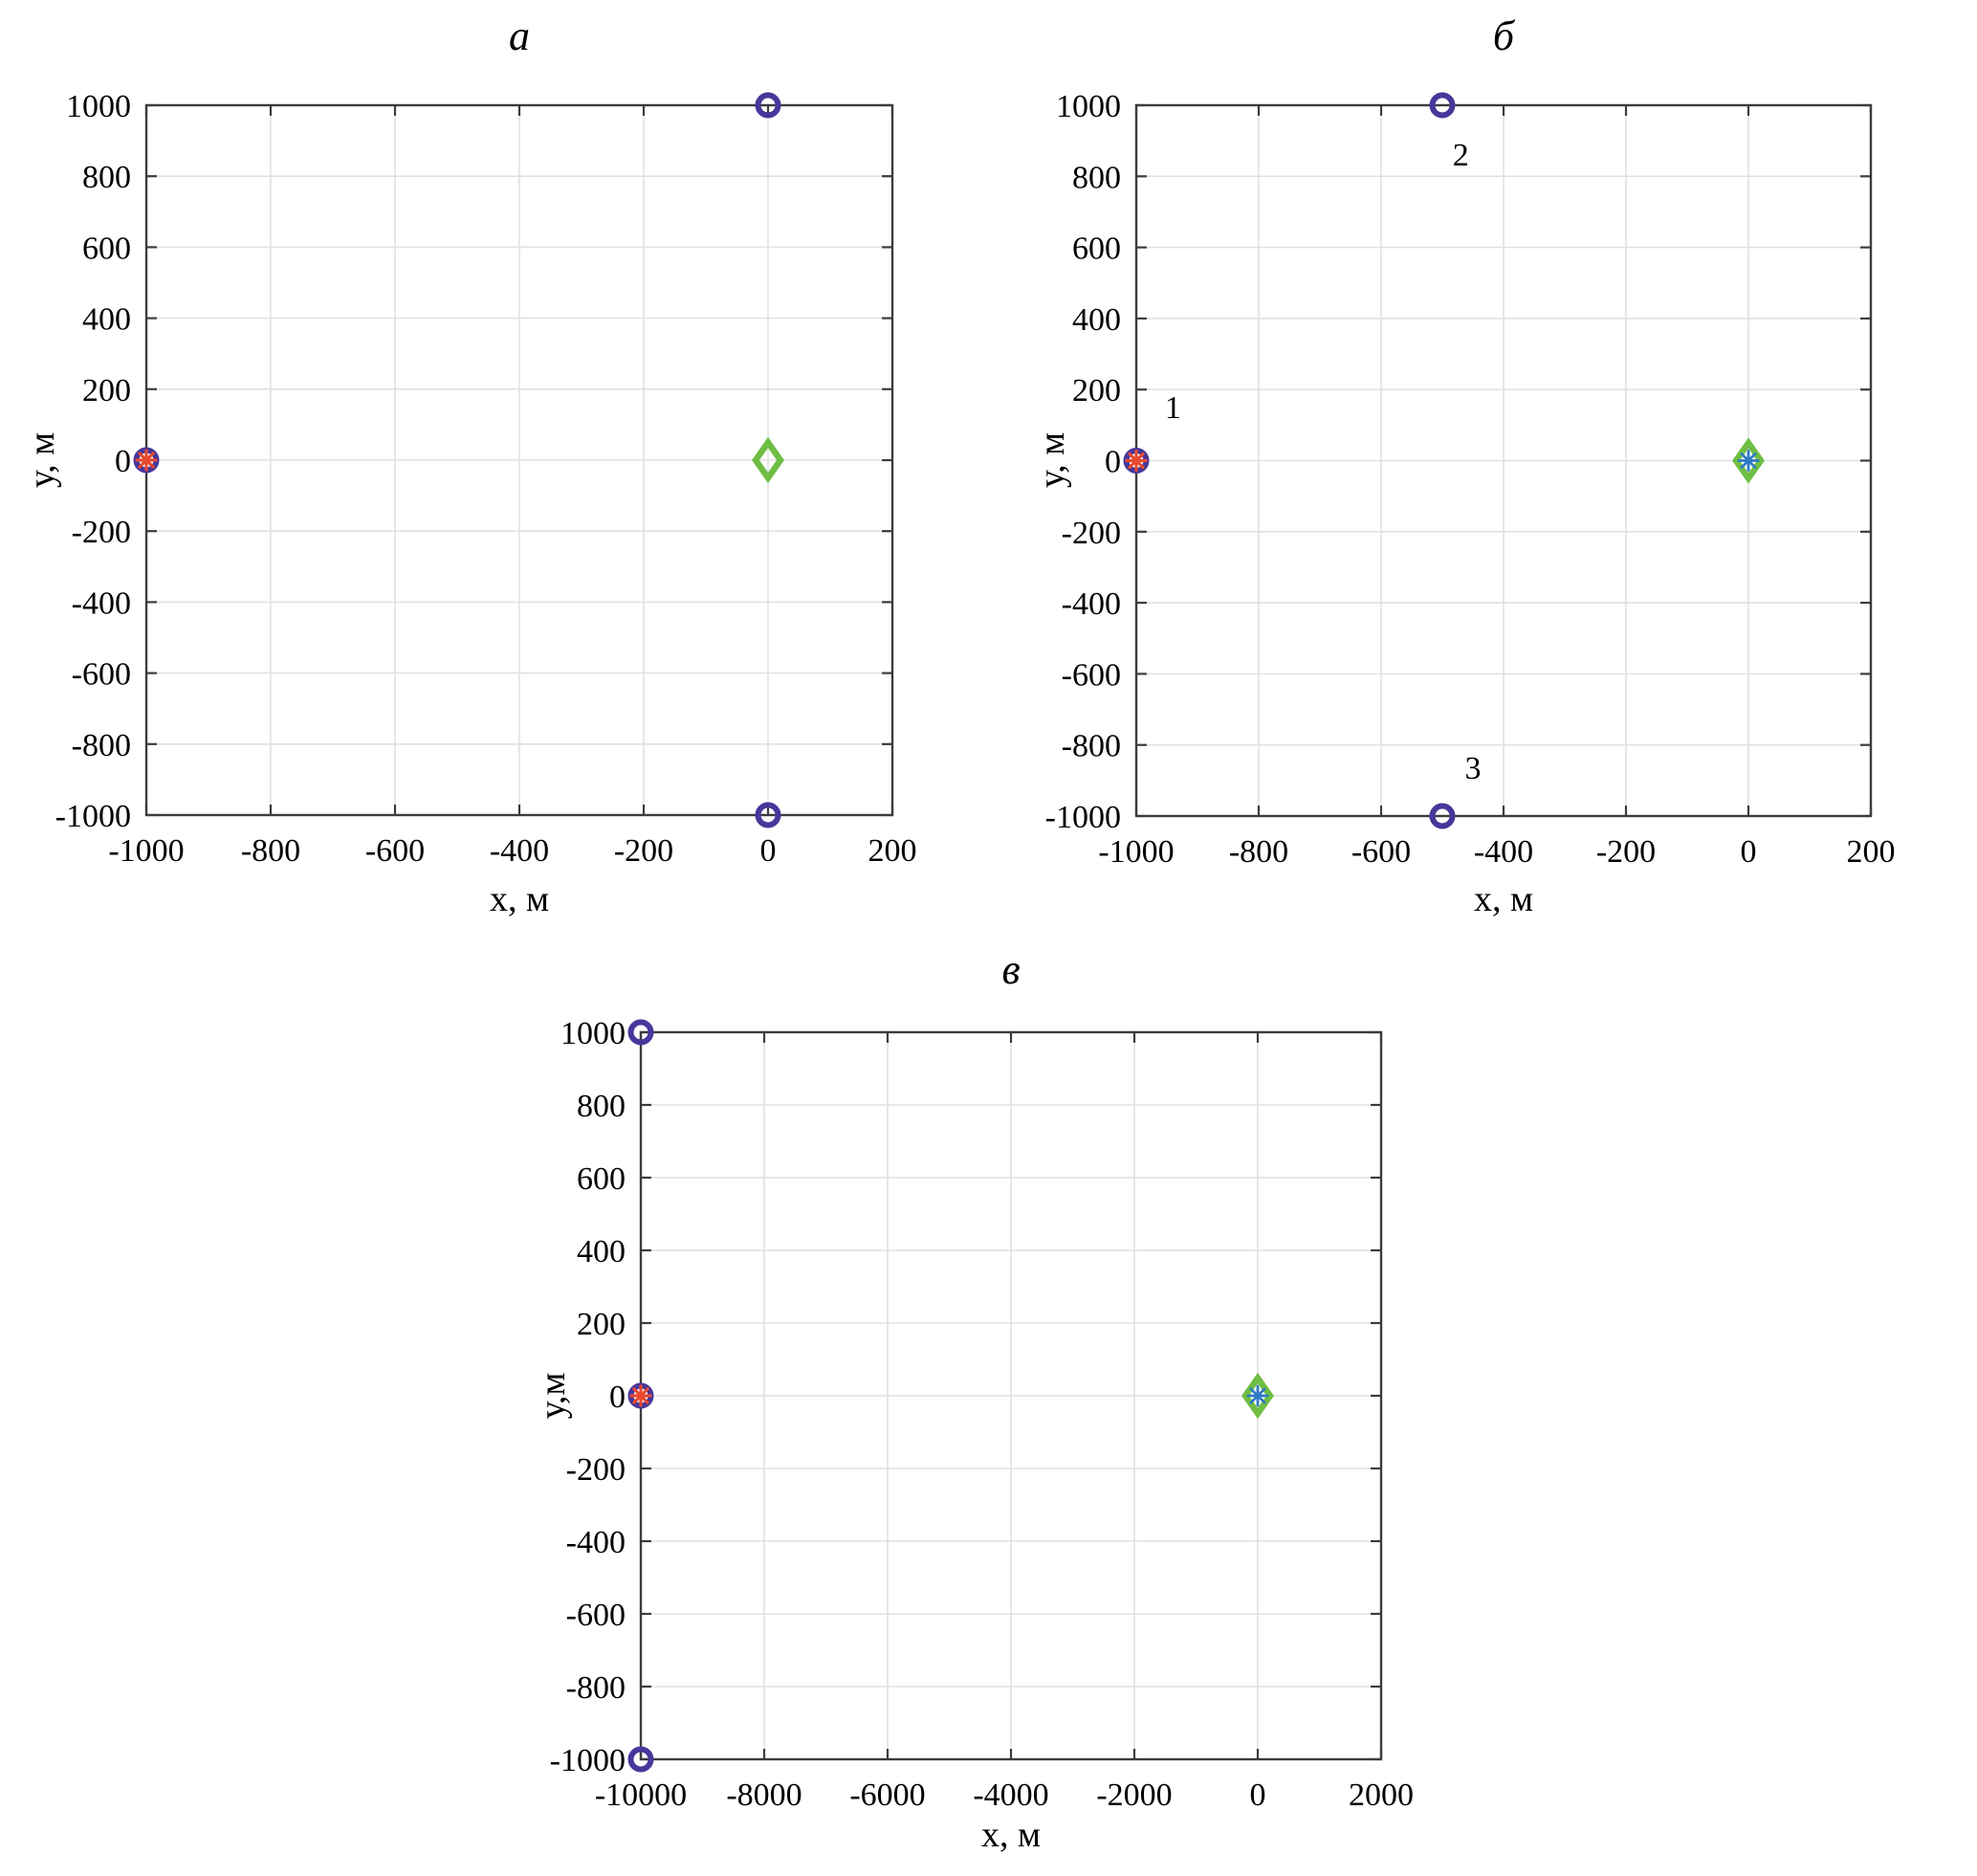  What do you see at coordinates (1381, 1795) in the screenshot?
I see `x-tick-label: 2000` at bounding box center [1381, 1795].